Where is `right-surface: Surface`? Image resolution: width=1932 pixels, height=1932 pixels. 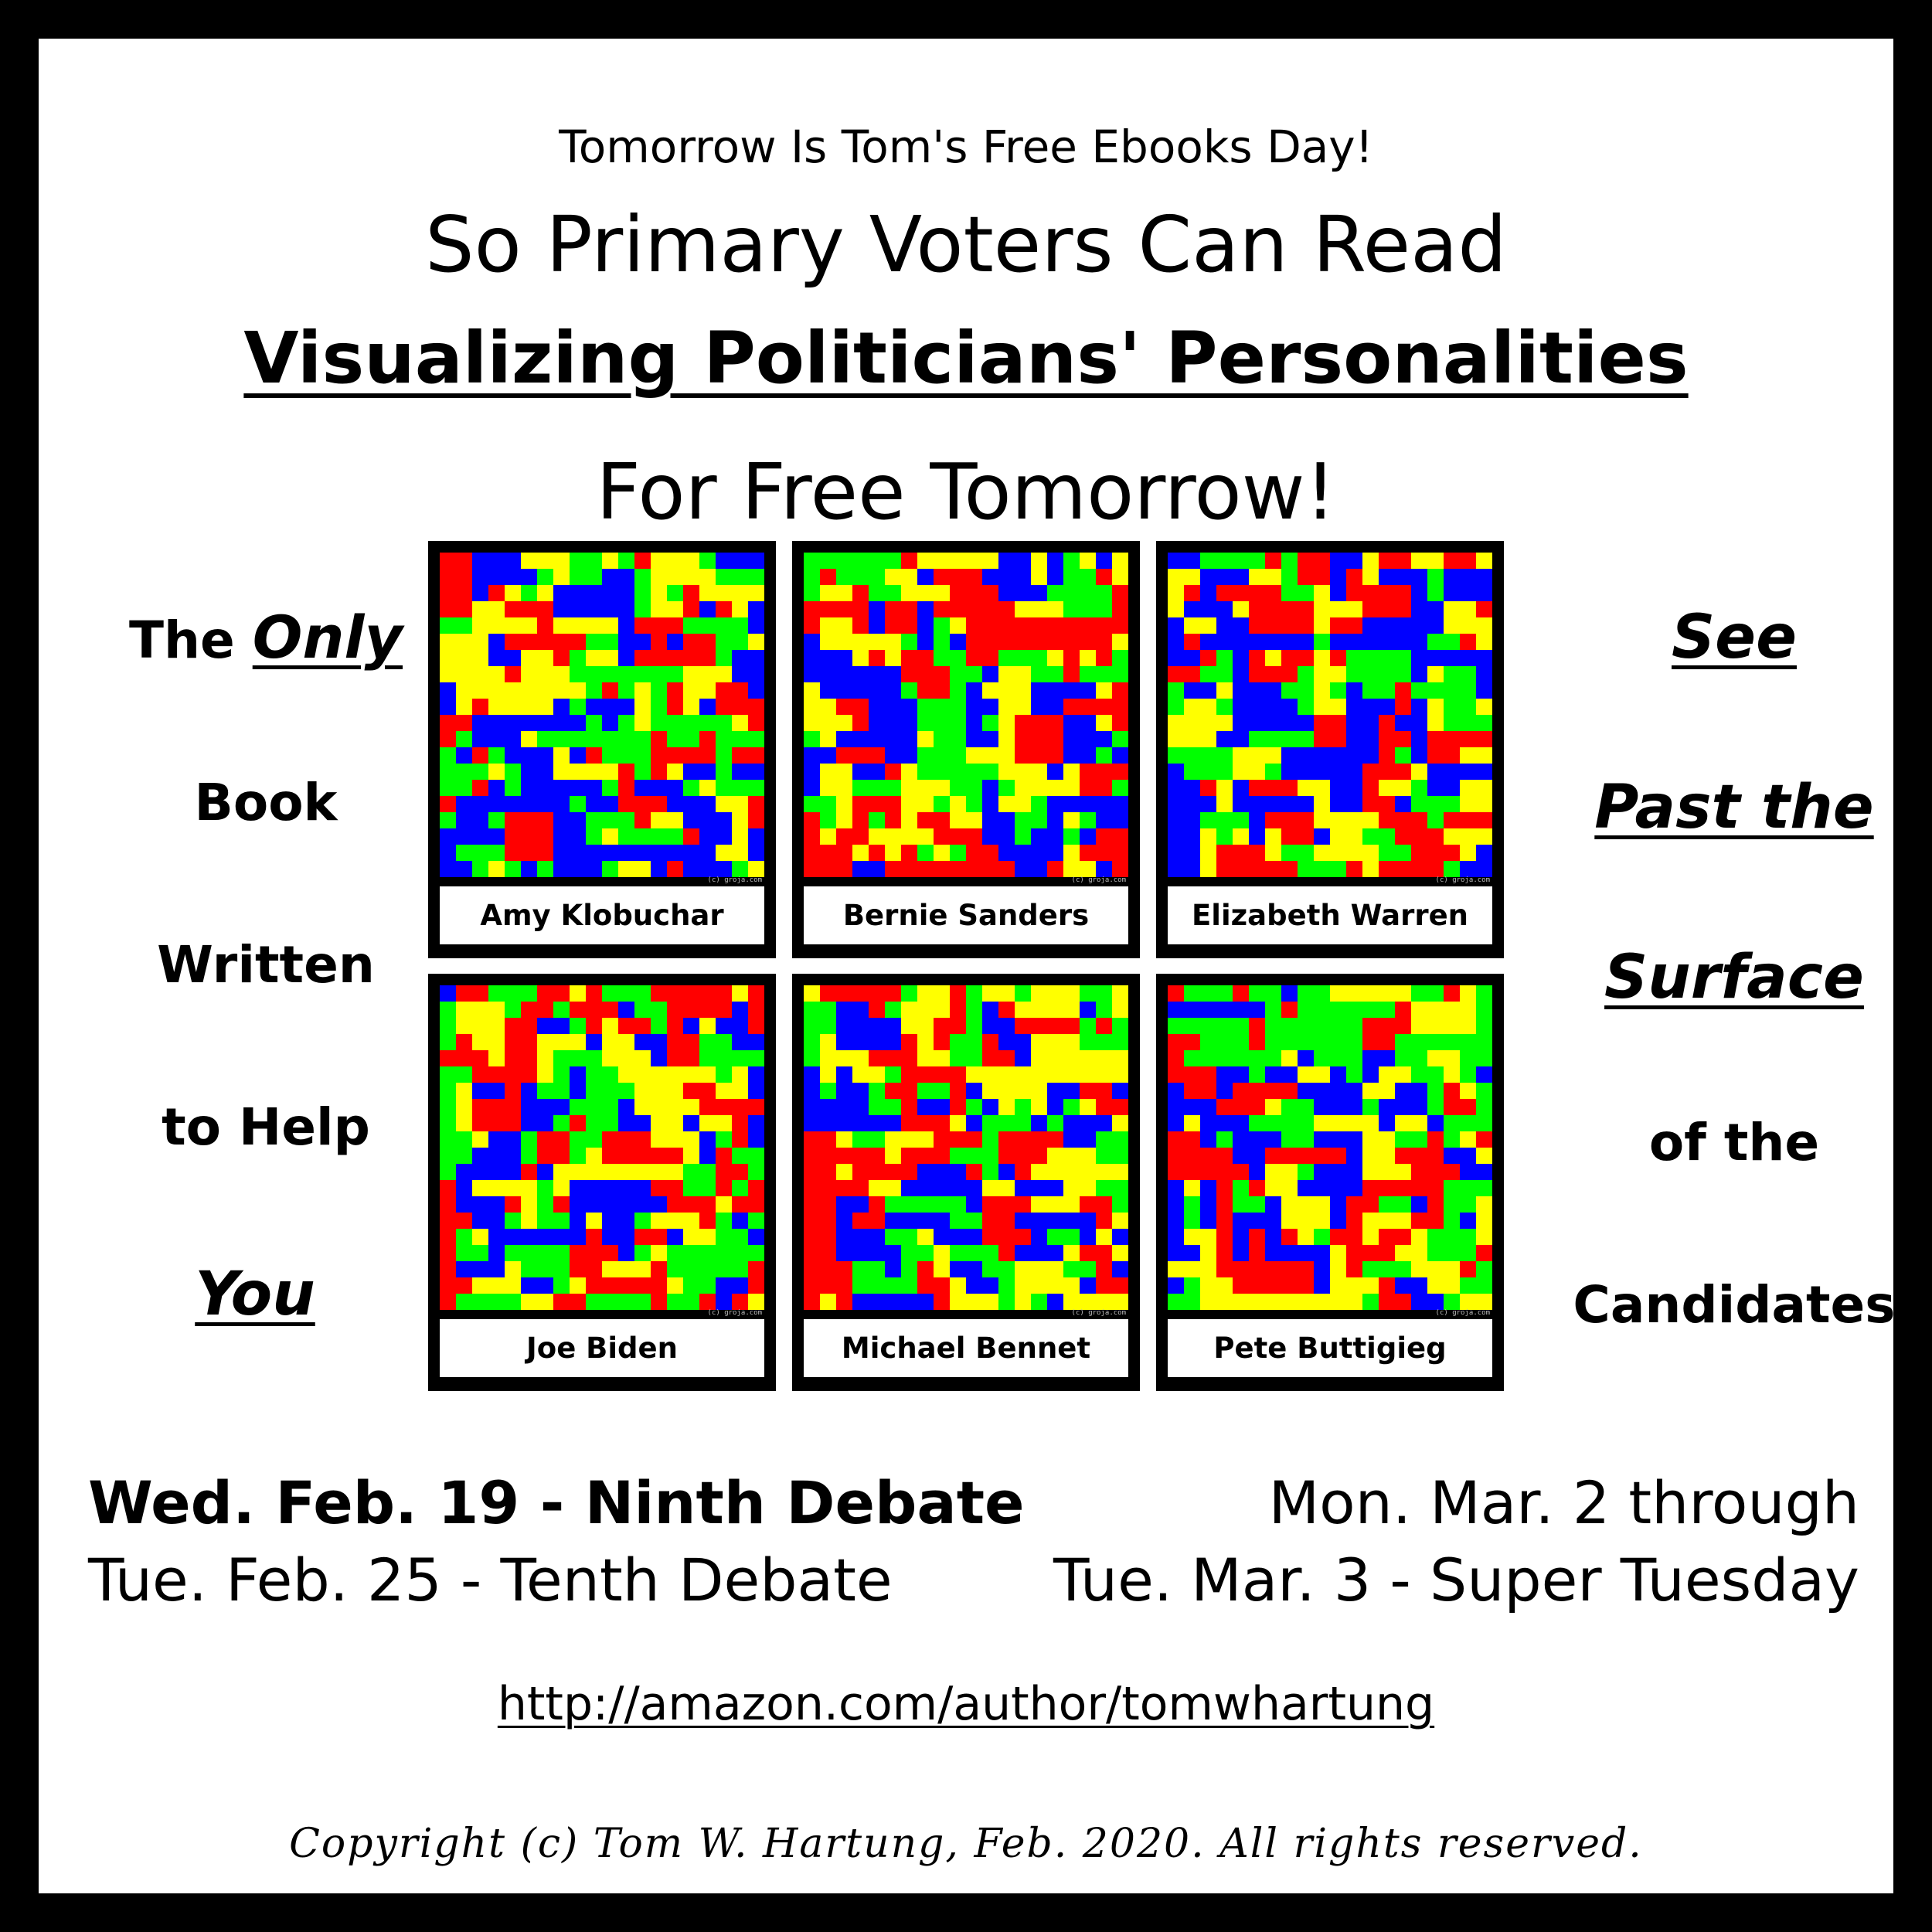 right-surface: Surface is located at coordinates (1734, 978).